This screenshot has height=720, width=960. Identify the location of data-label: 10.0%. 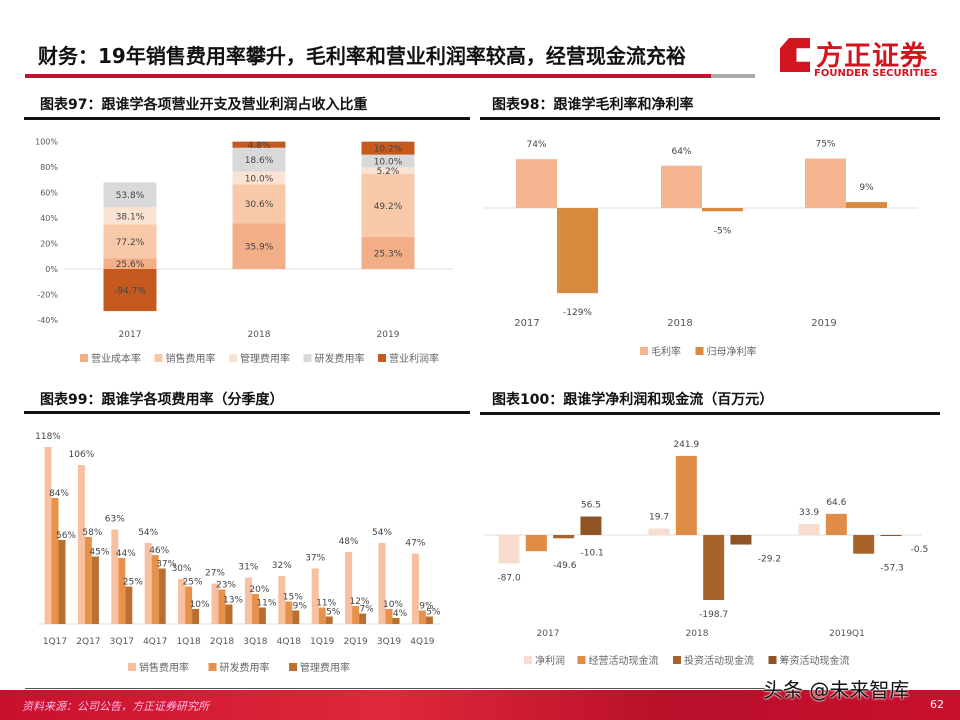
(388, 163).